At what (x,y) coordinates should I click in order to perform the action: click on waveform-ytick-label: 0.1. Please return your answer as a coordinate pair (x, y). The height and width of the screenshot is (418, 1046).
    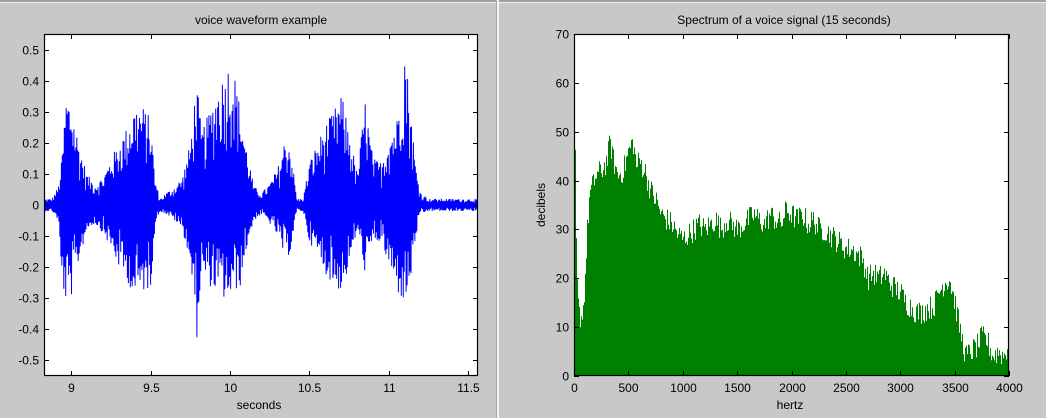
    Looking at the image, I should click on (30, 175).